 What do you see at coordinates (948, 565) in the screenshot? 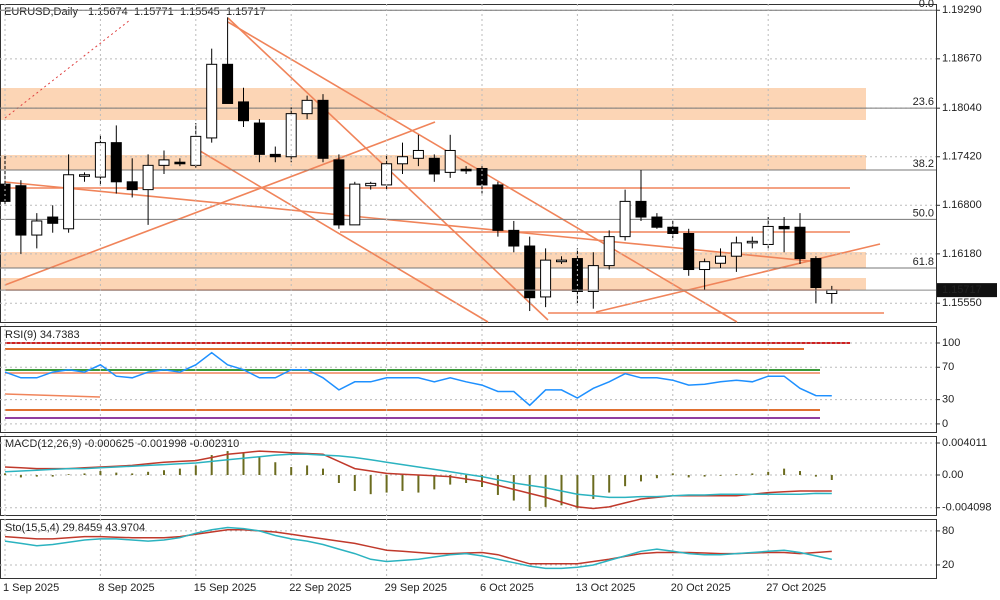
I see `y-tick-label: 20` at bounding box center [948, 565].